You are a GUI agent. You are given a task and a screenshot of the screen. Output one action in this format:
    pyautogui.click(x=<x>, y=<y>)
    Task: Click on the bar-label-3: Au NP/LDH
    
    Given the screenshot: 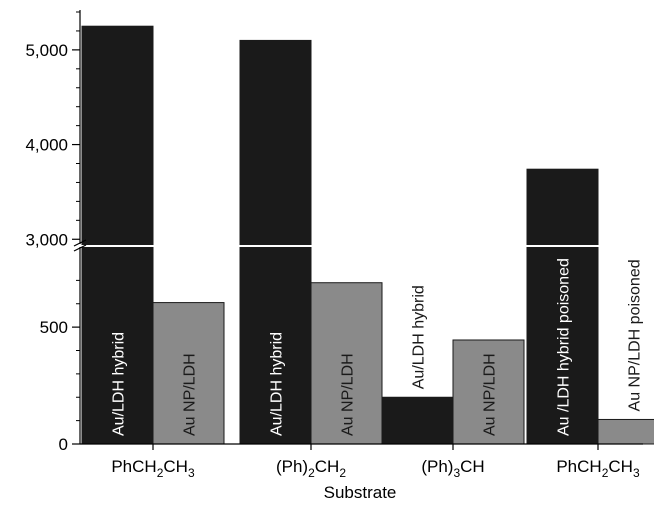 What is the action you would take?
    pyautogui.click(x=348, y=394)
    